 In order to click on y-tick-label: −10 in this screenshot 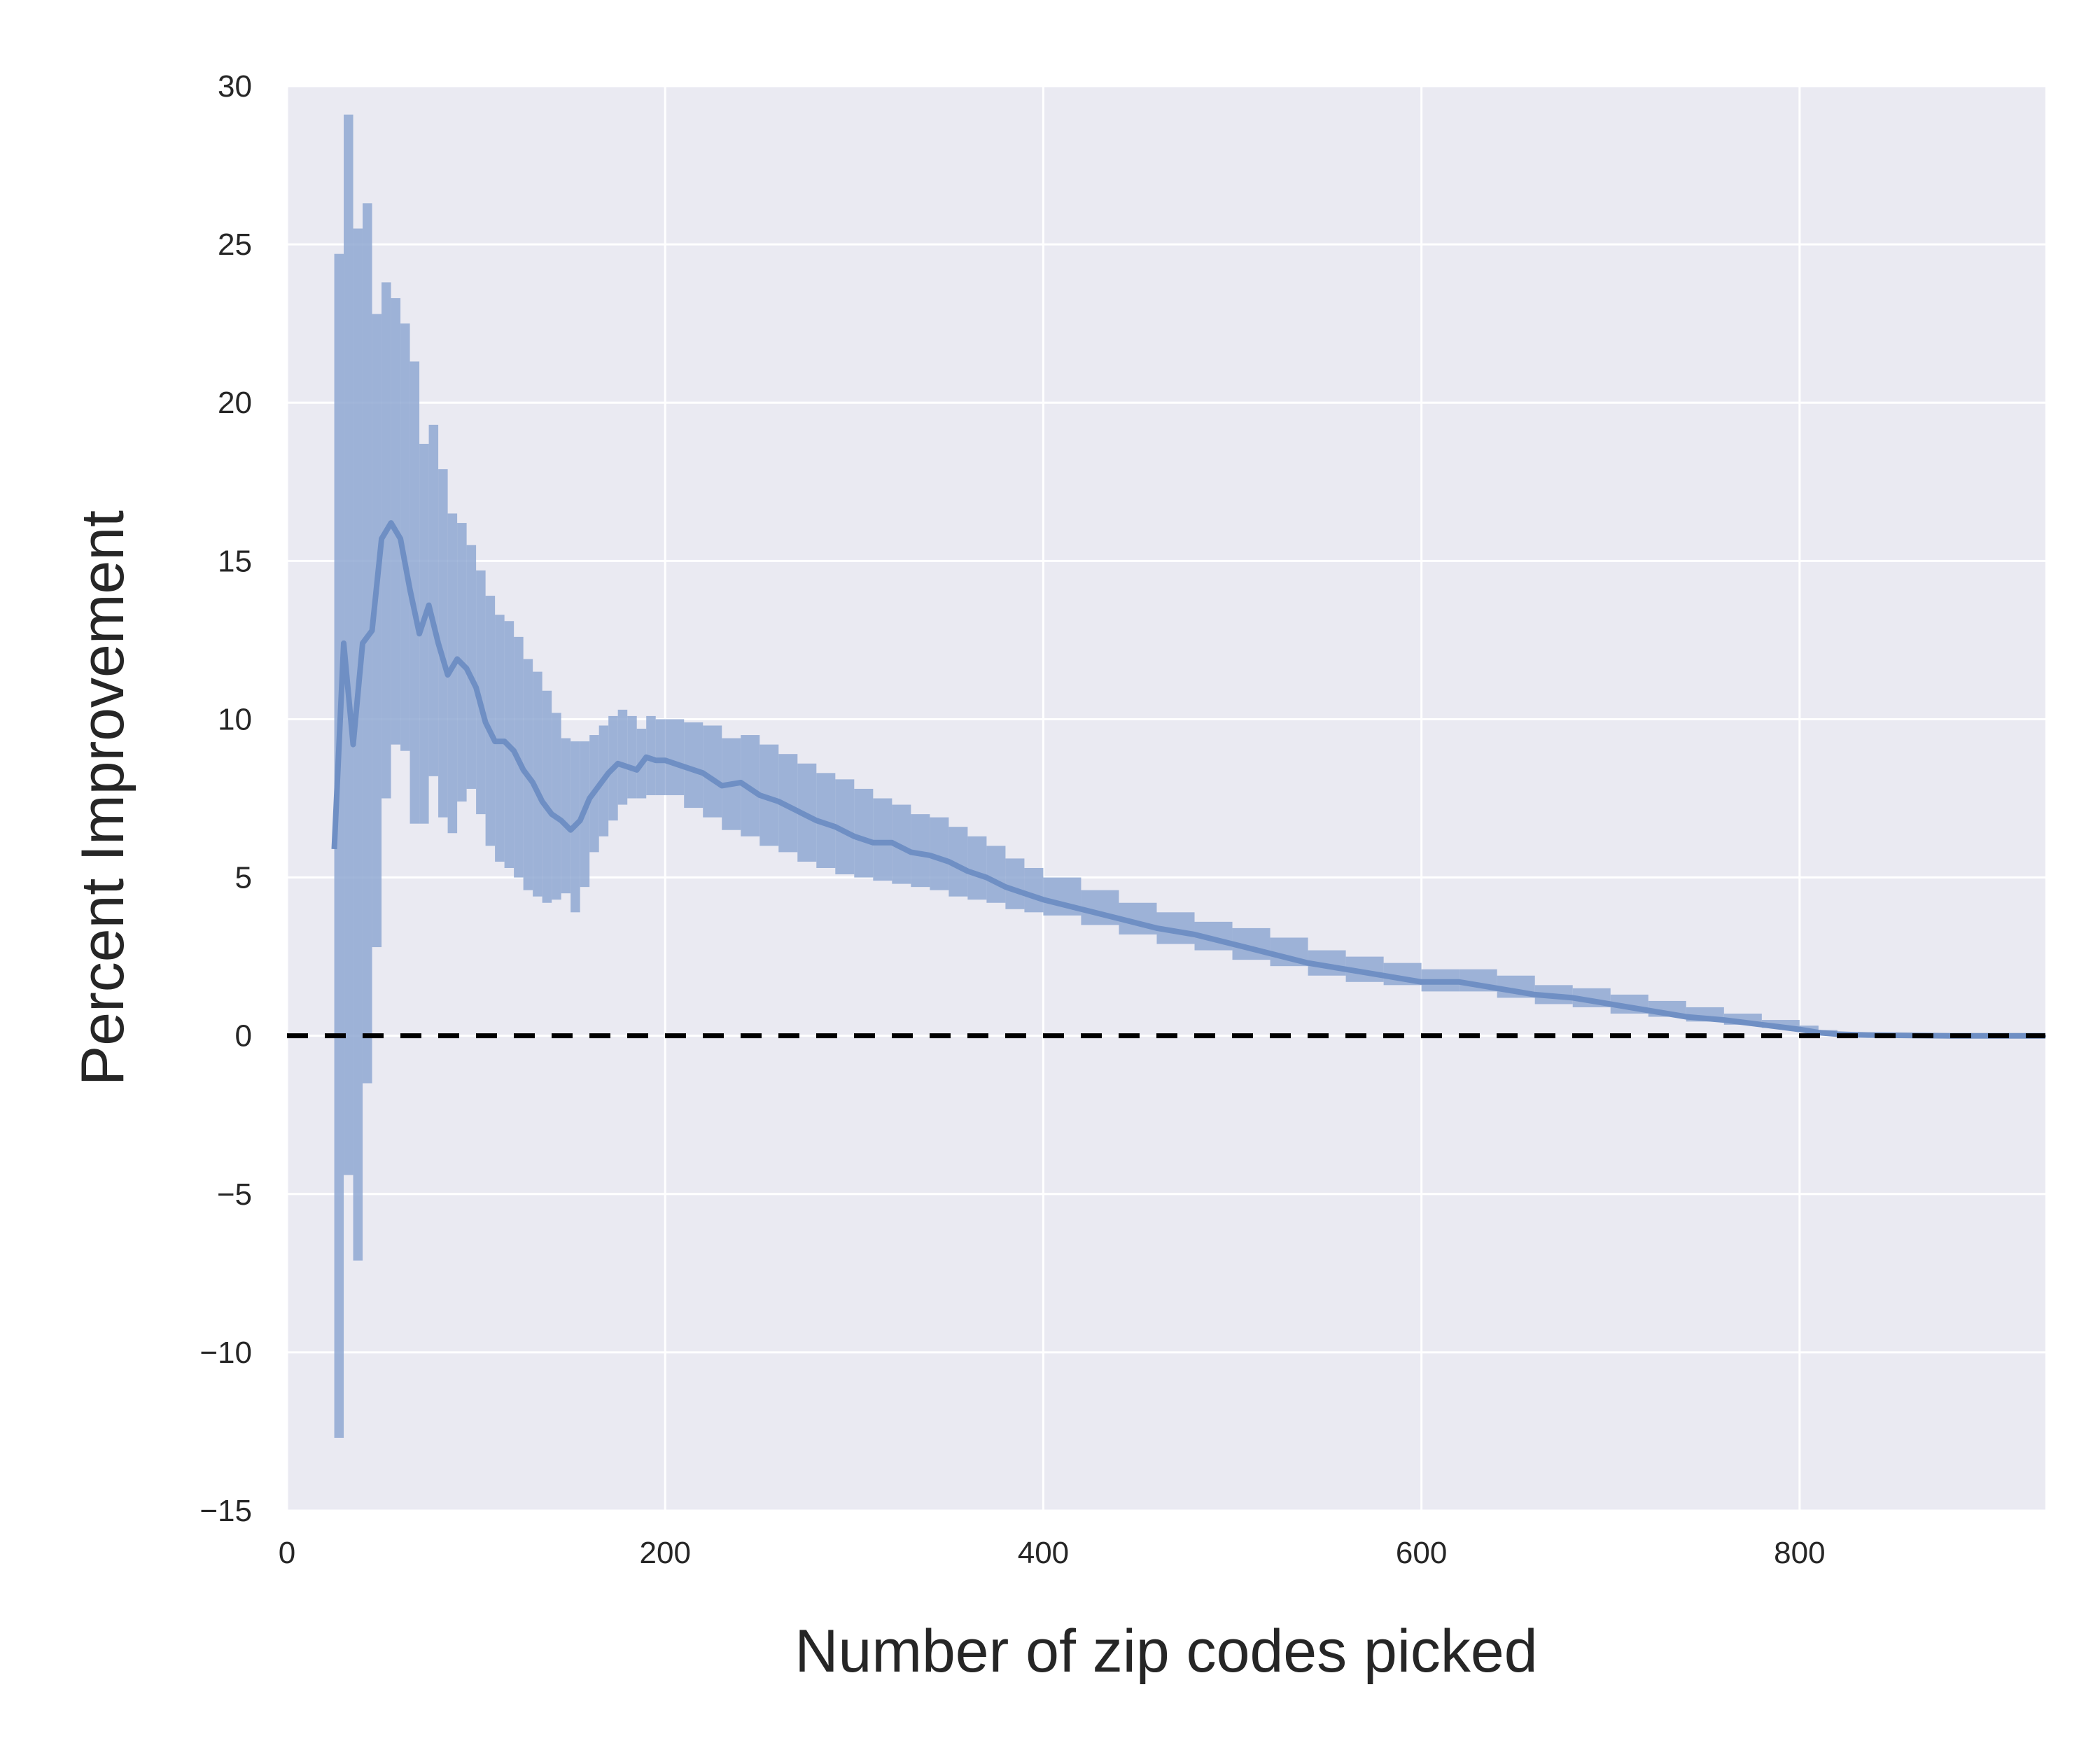, I will do `click(226, 1353)`.